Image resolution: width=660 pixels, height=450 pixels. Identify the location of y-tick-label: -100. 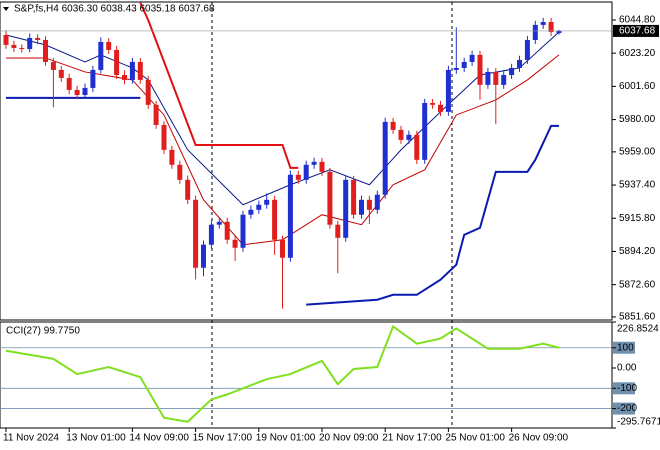
(627, 388).